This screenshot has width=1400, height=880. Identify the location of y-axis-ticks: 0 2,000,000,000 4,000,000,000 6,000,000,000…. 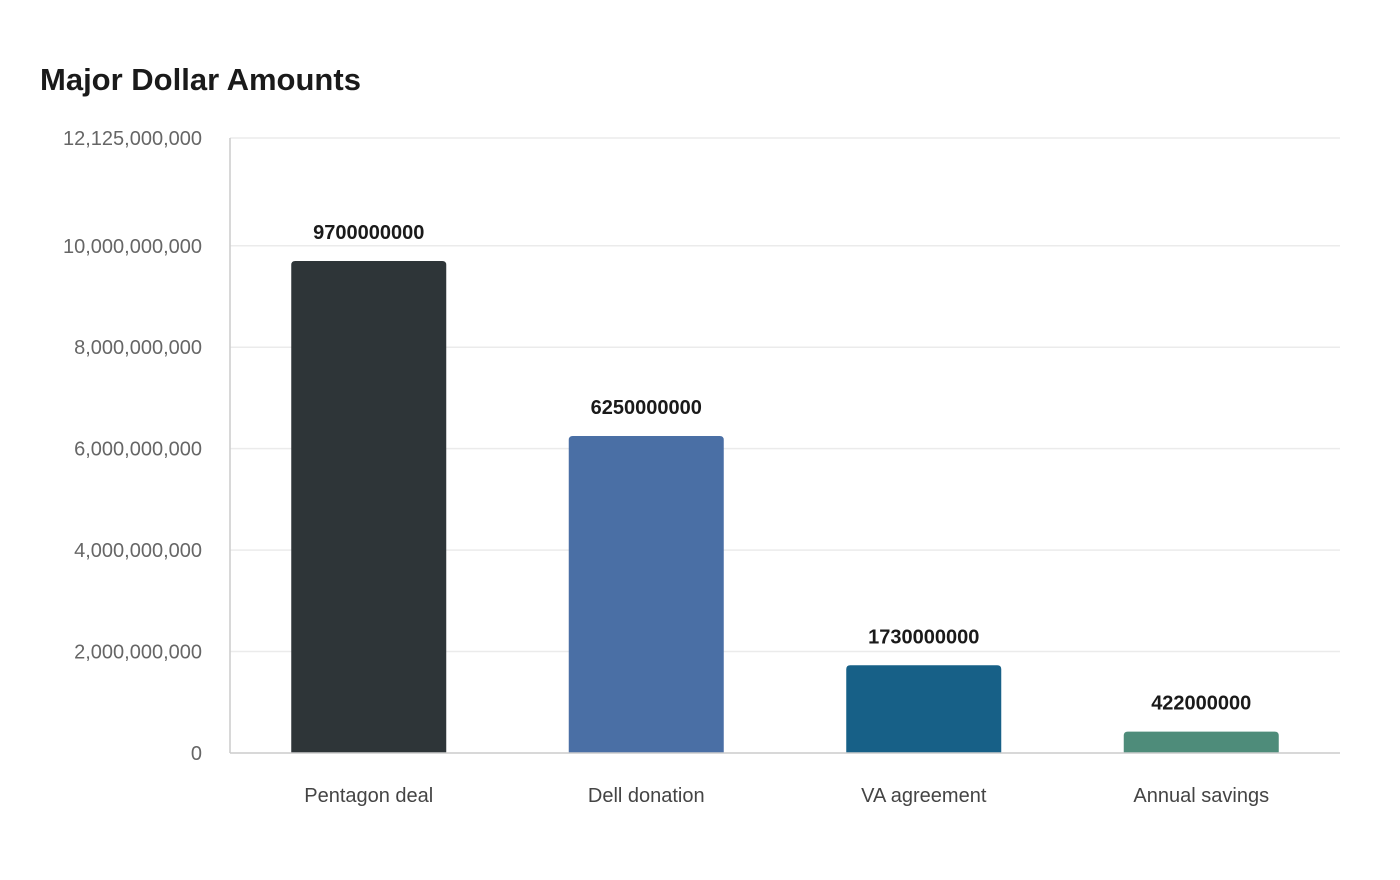
(132, 446).